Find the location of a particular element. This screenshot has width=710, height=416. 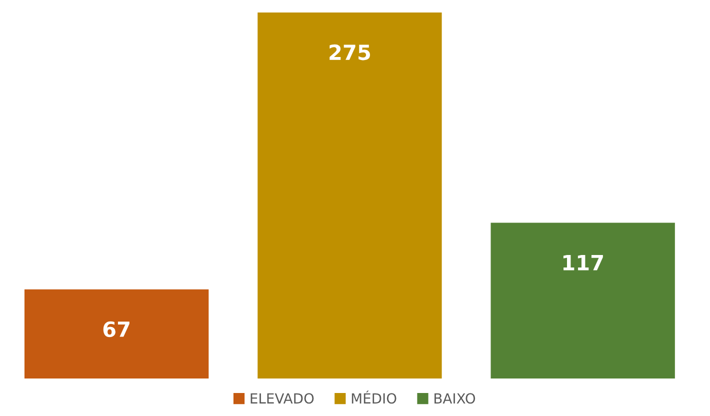

data-label: 117 is located at coordinates (583, 262).